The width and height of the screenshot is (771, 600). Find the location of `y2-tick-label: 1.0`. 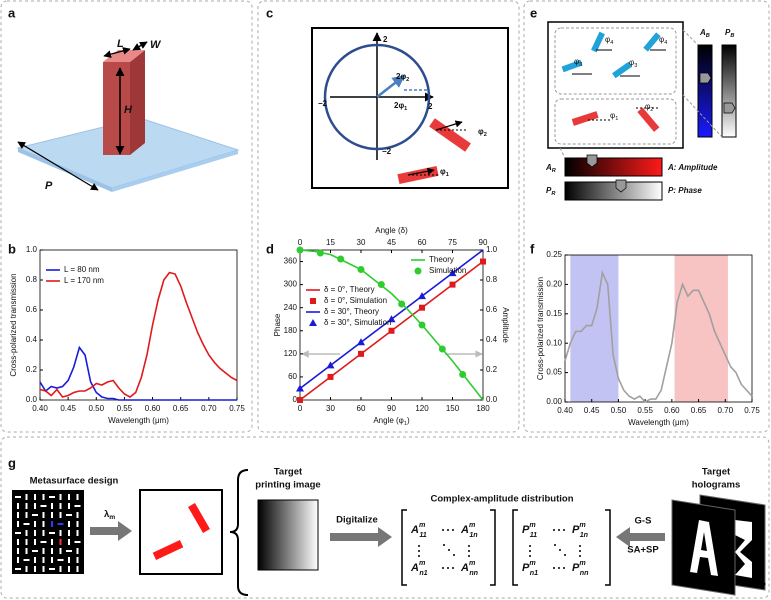

y2-tick-label: 1.0 is located at coordinates (492, 249).